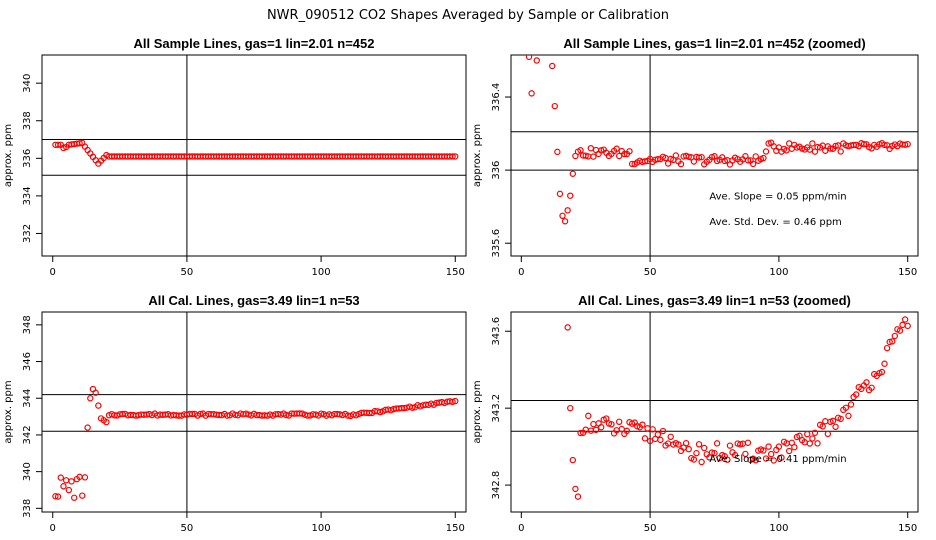  I want to click on y-tick-label: 342.8, so click(496, 485).